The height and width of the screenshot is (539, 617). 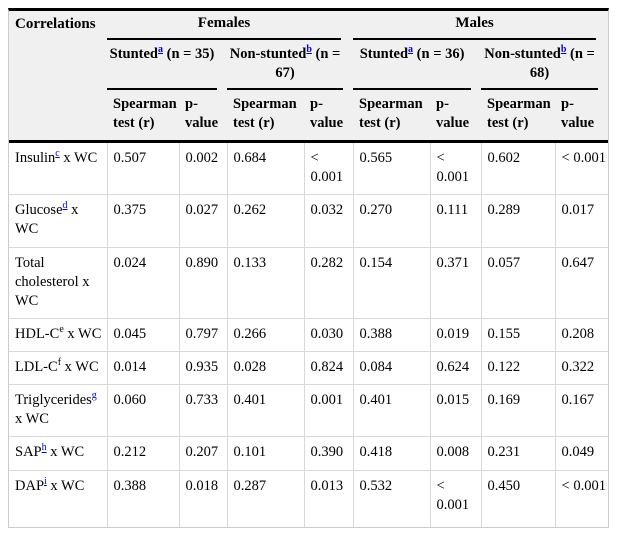 I want to click on row-label: LDL-Cf x WC, so click(x=58, y=368).